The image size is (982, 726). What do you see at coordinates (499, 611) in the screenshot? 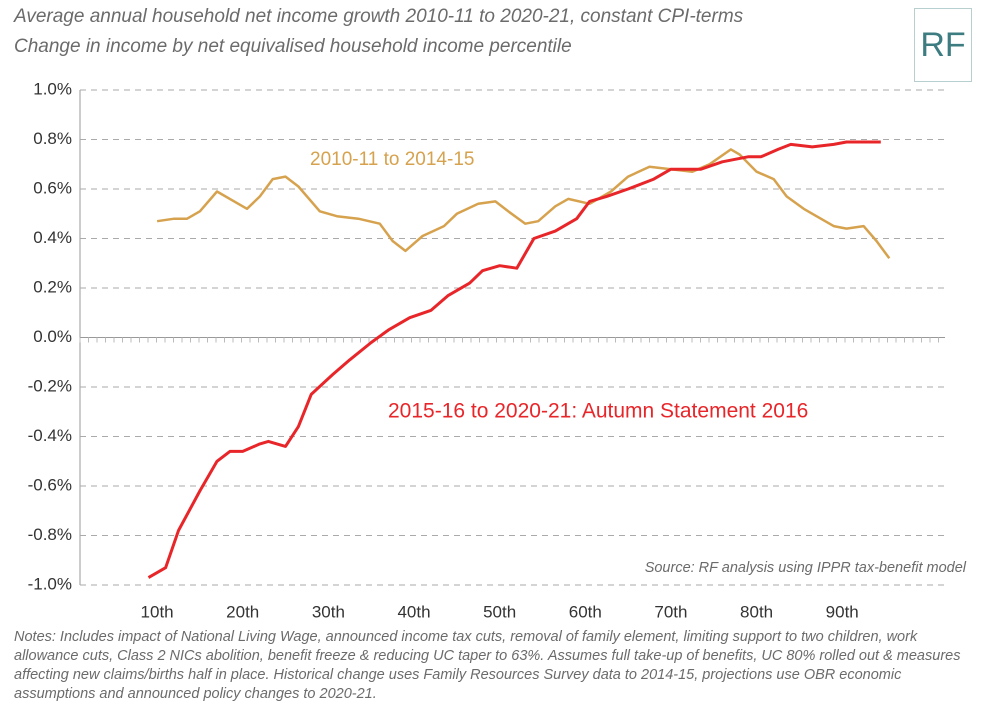
I see `x-tick-label: 50th` at bounding box center [499, 611].